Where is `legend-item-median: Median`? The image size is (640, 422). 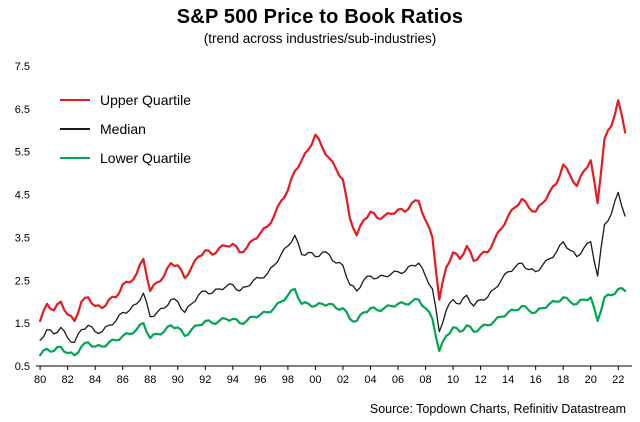
legend-item-median: Median is located at coordinates (125, 129).